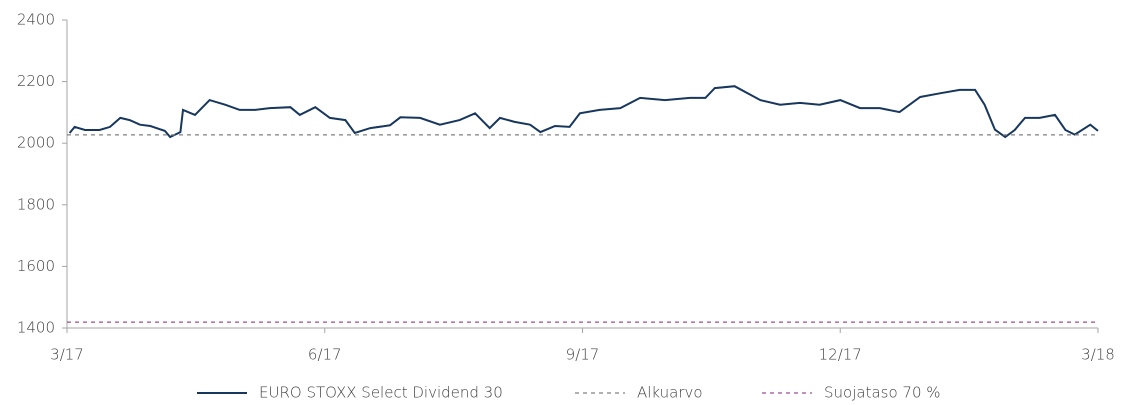 The image size is (1122, 405). What do you see at coordinates (882, 393) in the screenshot?
I see `legend-label: Suojataso 70 %` at bounding box center [882, 393].